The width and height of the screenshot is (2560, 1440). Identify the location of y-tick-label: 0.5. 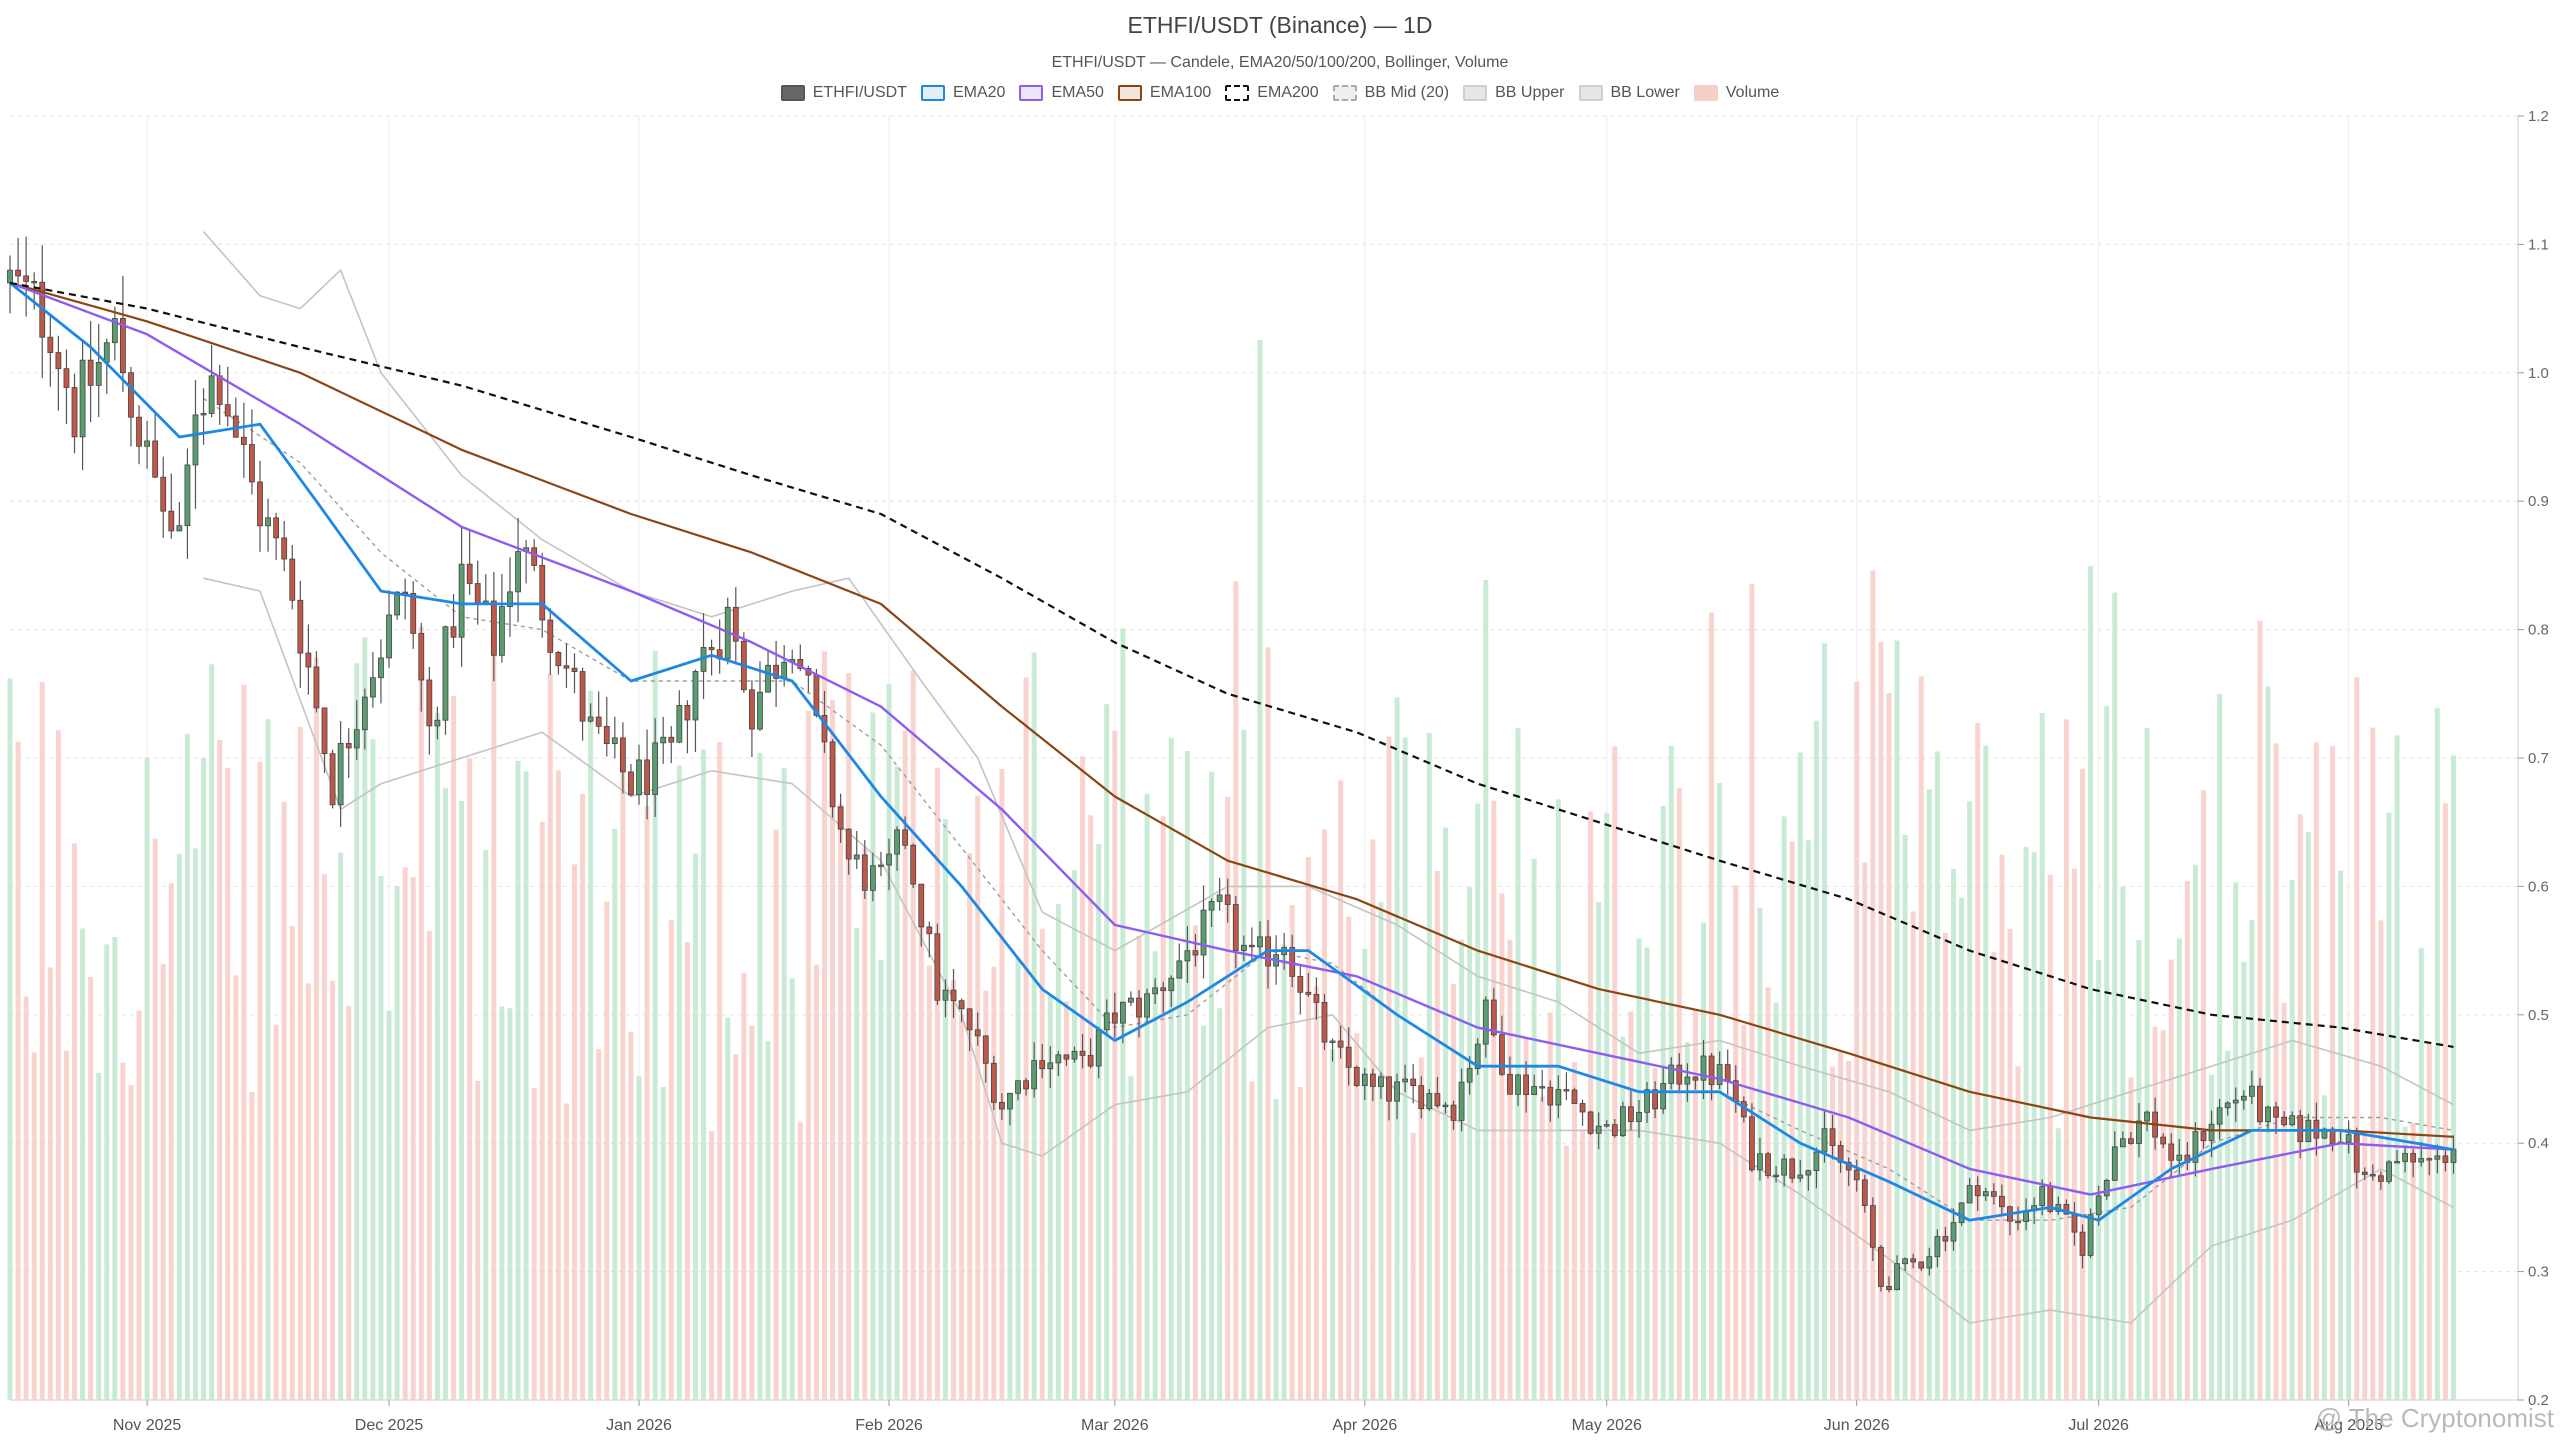
(2538, 1015).